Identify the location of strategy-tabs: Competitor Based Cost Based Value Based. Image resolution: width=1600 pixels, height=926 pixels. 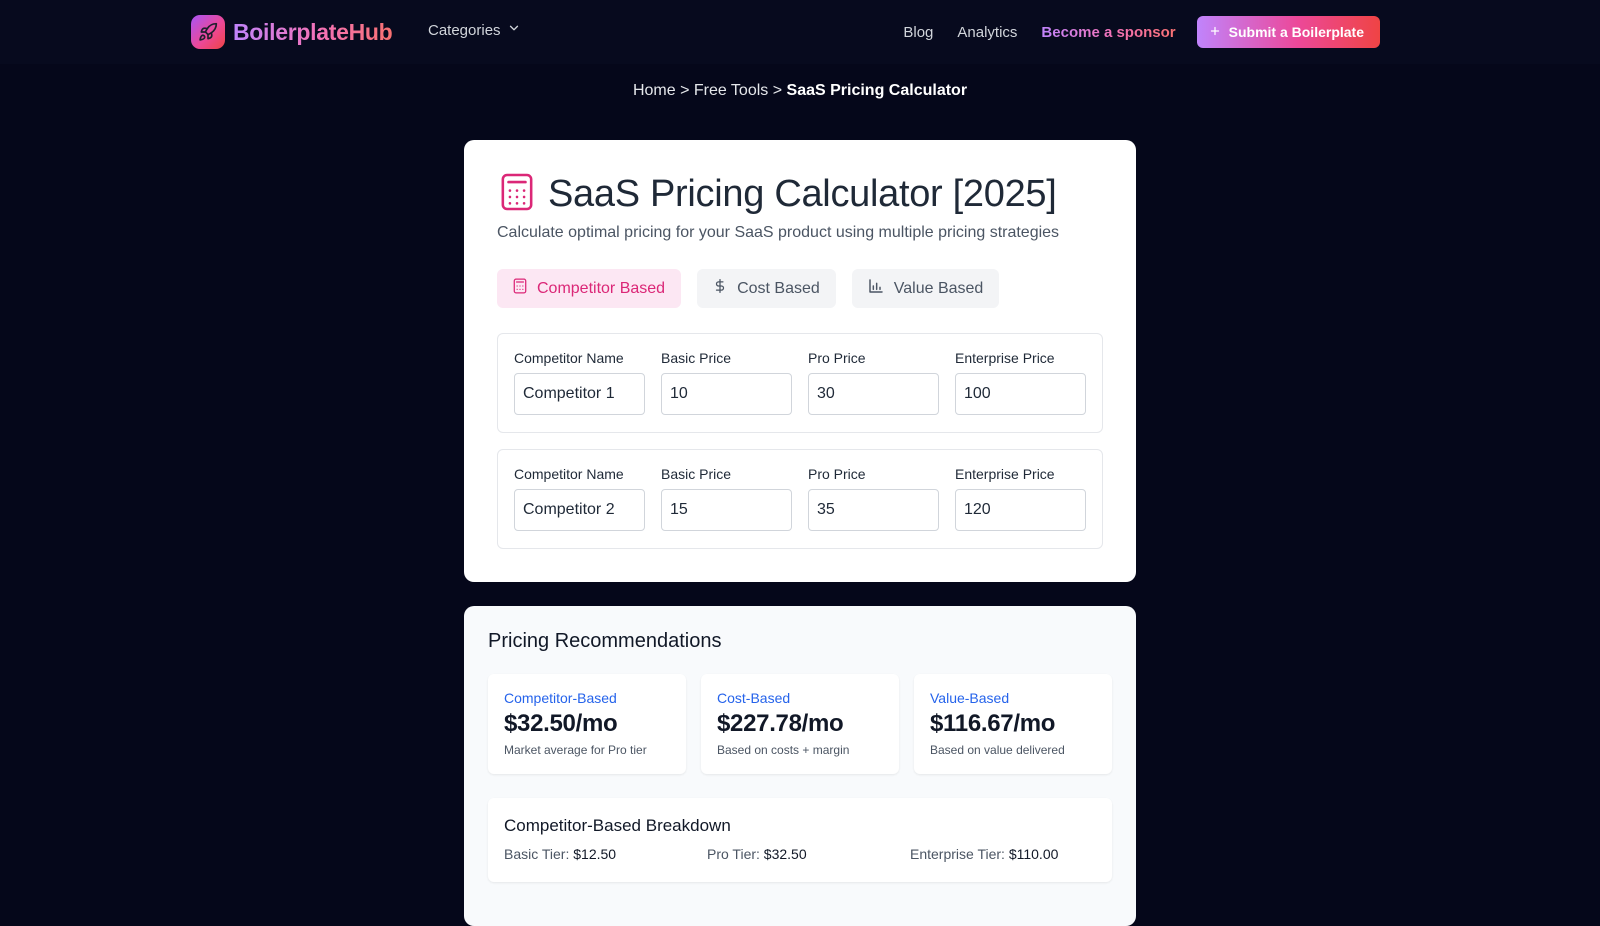
(748, 288).